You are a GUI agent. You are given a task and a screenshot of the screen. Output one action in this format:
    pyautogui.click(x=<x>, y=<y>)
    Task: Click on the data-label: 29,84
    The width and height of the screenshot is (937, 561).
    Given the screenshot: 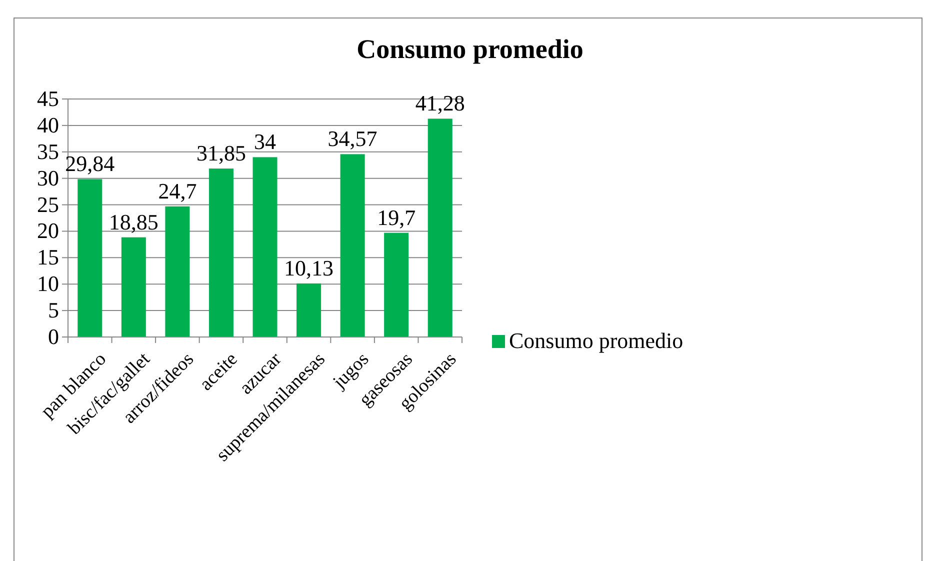 What is the action you would take?
    pyautogui.click(x=90, y=163)
    